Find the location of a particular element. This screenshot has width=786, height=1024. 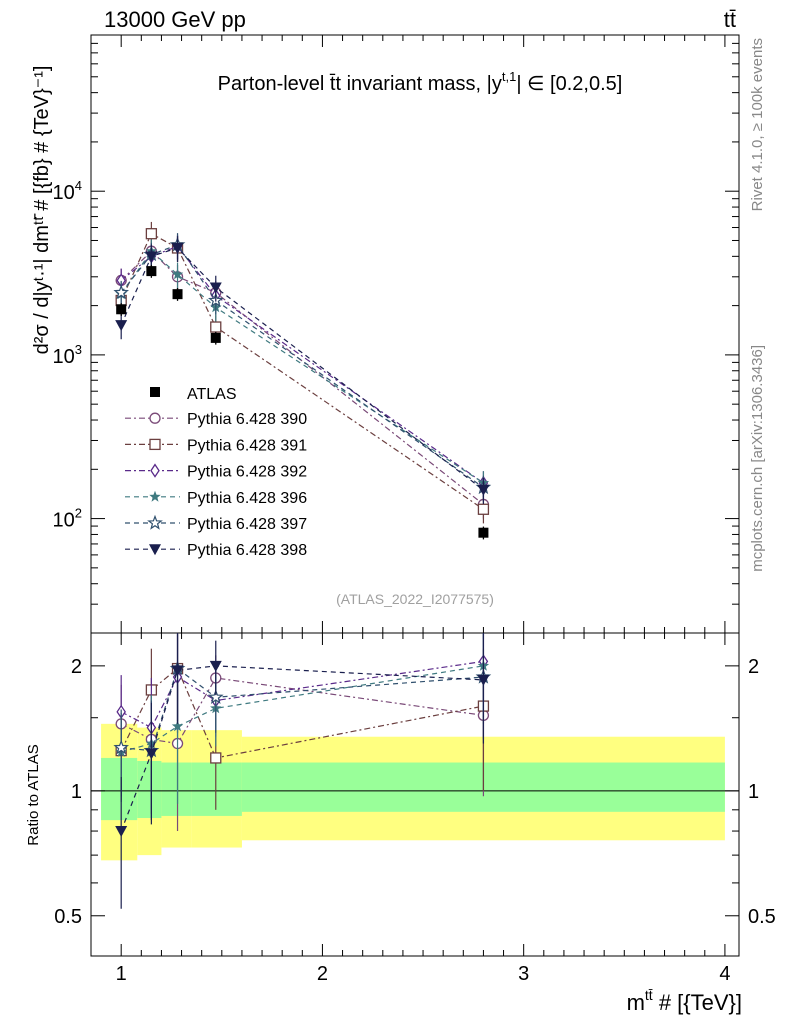

y-tick-label-main: 10⁴ is located at coordinates (67, 191).